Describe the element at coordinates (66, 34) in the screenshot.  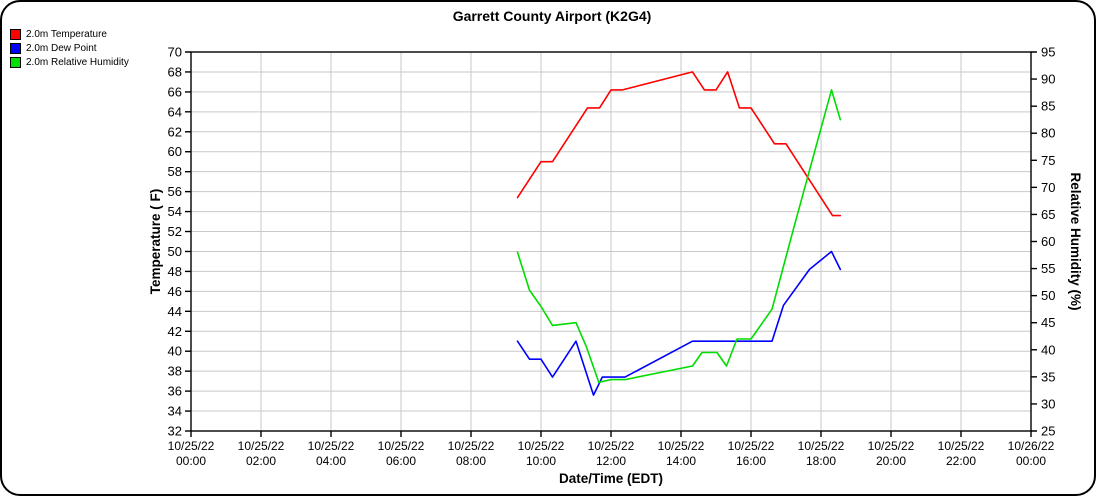
I see `legend-label: 2.0m Temperature` at that location.